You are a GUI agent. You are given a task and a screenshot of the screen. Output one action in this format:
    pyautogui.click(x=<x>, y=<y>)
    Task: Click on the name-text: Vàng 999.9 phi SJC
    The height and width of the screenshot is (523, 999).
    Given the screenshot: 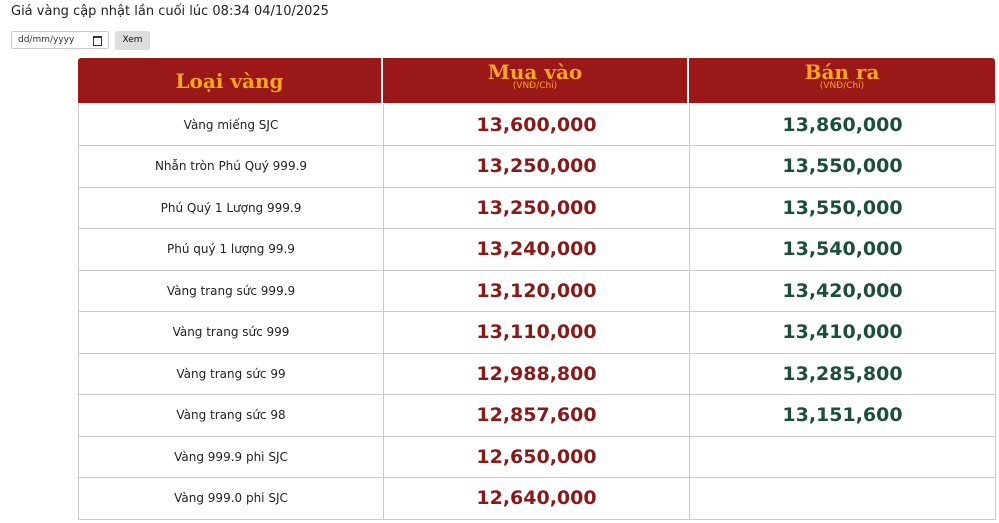 What is the action you would take?
    pyautogui.click(x=231, y=456)
    